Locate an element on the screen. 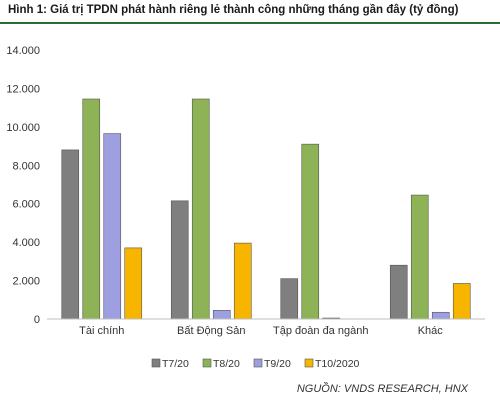 The width and height of the screenshot is (500, 400). y-tick-label: 12.000 is located at coordinates (23, 89).